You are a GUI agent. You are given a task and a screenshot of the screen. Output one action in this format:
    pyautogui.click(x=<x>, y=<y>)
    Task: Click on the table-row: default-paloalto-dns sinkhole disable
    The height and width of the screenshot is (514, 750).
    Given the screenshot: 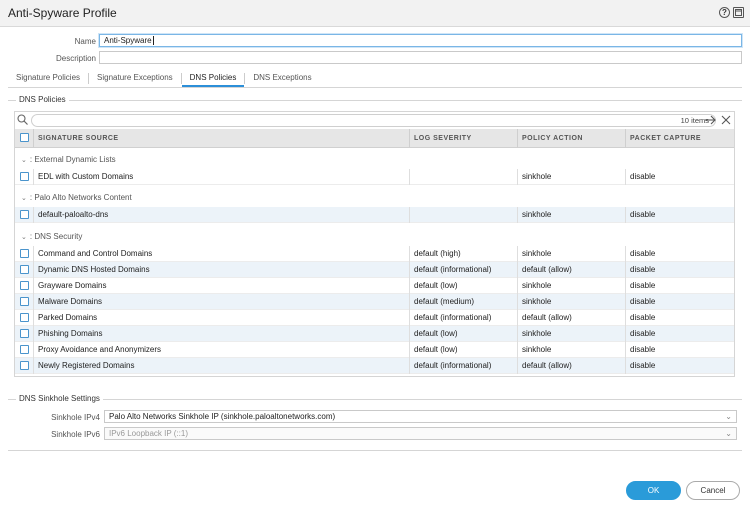 What is the action you would take?
    pyautogui.click(x=374, y=215)
    